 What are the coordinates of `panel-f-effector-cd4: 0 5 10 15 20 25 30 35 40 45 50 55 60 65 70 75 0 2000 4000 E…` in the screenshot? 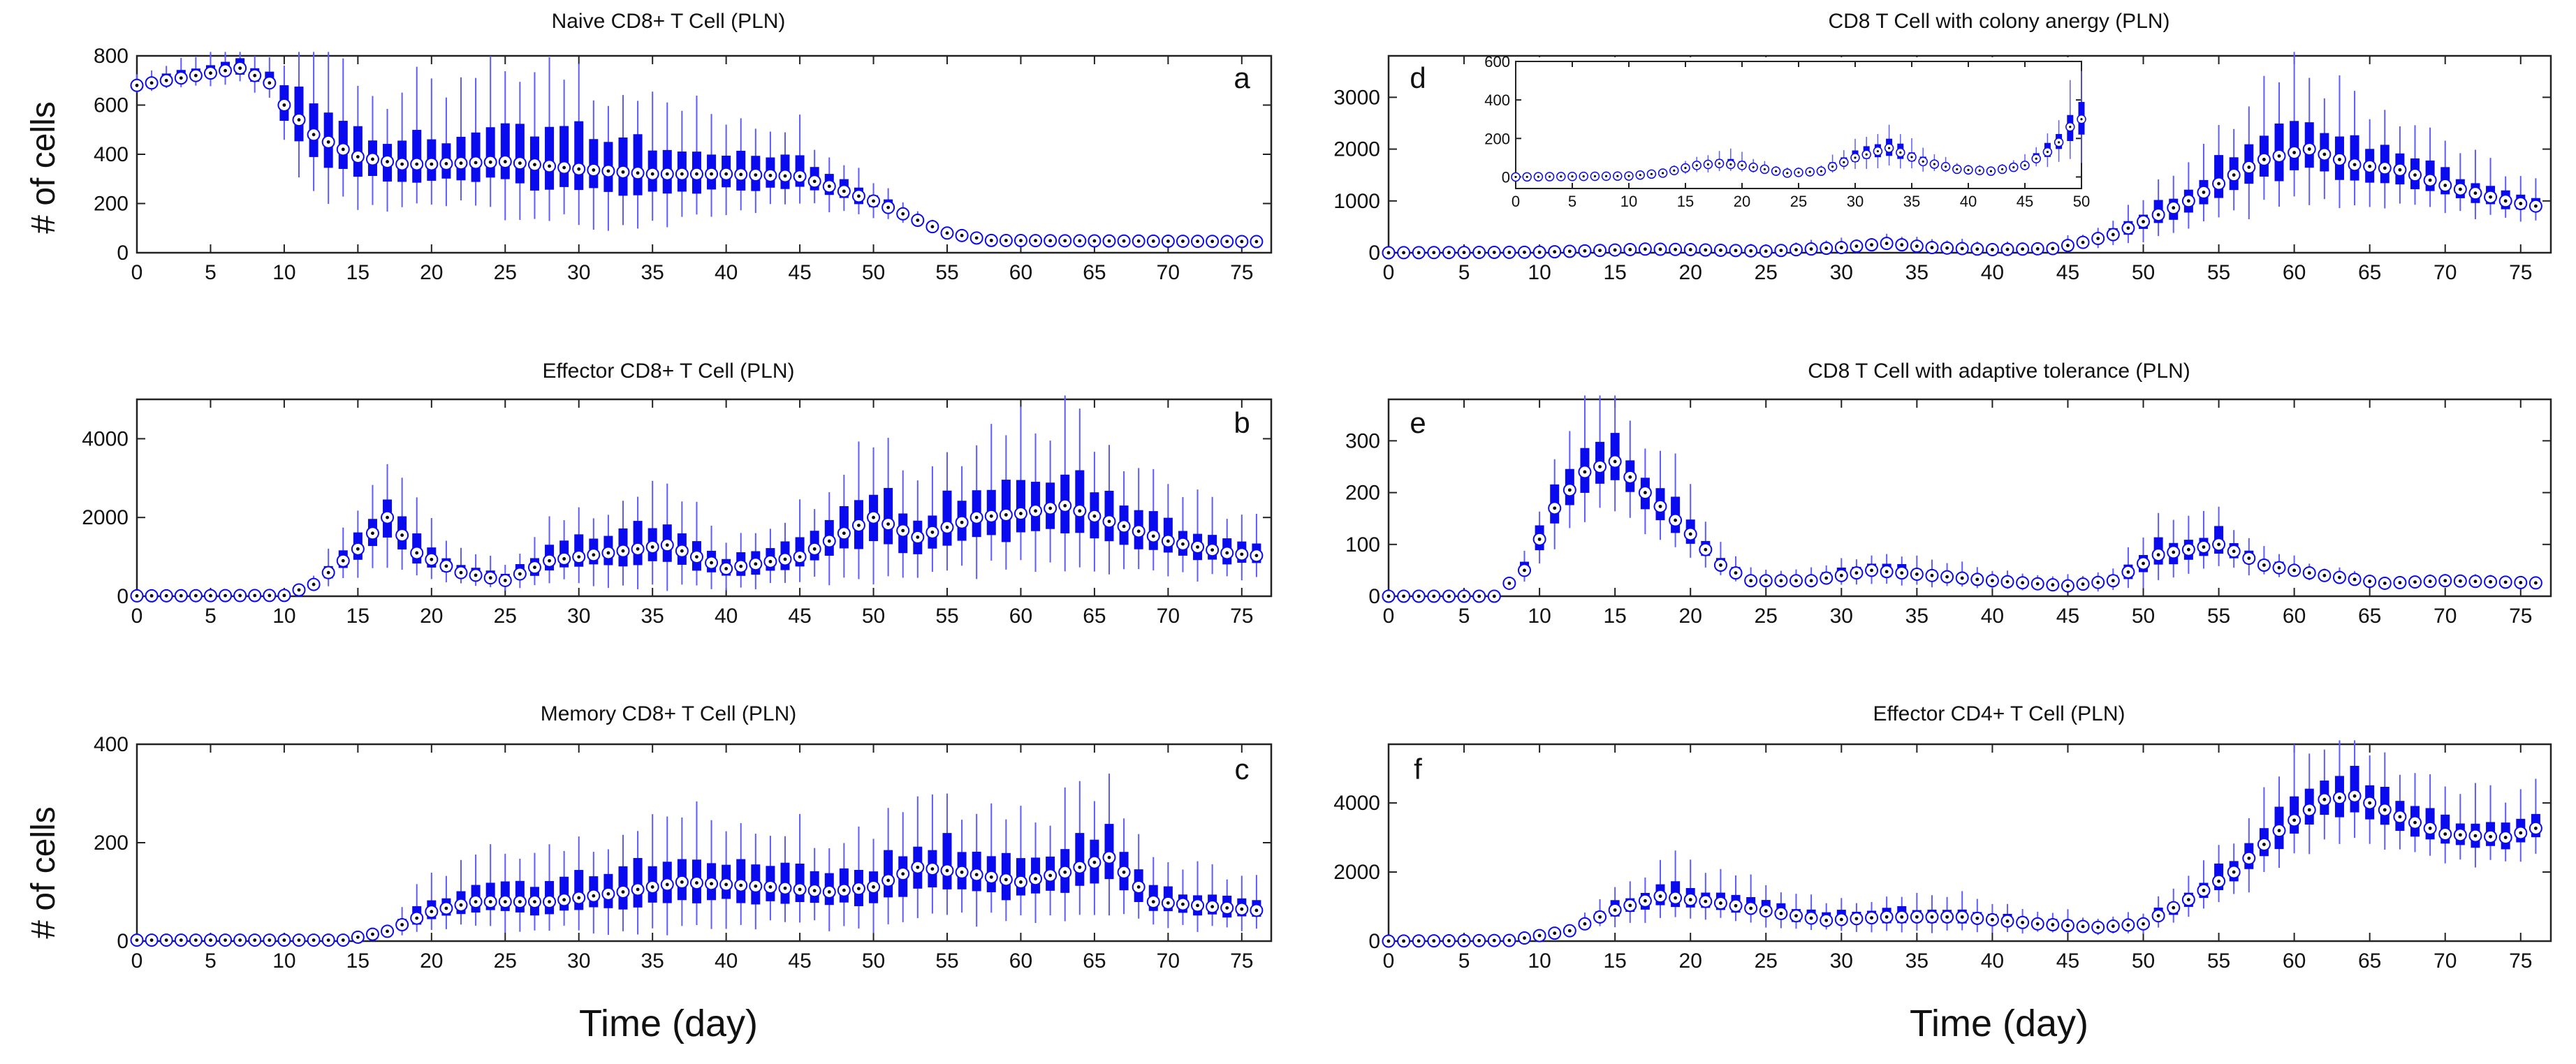 It's located at (1942, 837).